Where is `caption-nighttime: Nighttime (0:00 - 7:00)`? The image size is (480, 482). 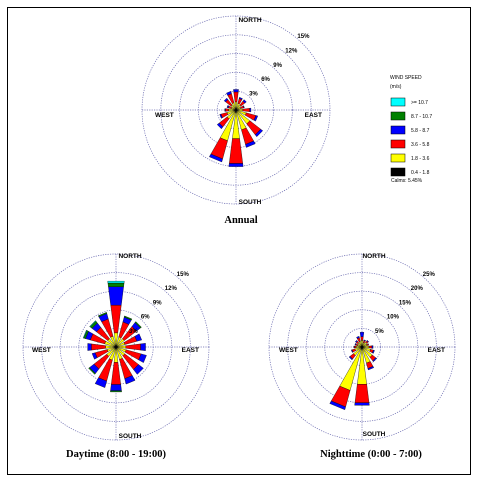 caption-nighttime: Nighttime (0:00 - 7:00) is located at coordinates (371, 454).